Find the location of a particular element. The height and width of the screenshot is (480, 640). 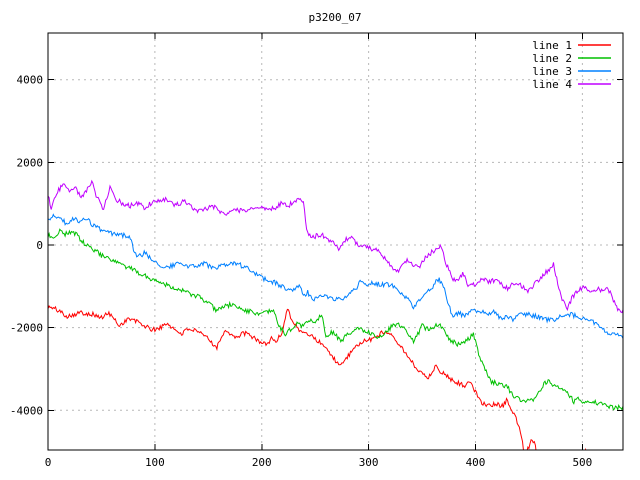

y-tick-label: 0 is located at coordinates (39, 245).